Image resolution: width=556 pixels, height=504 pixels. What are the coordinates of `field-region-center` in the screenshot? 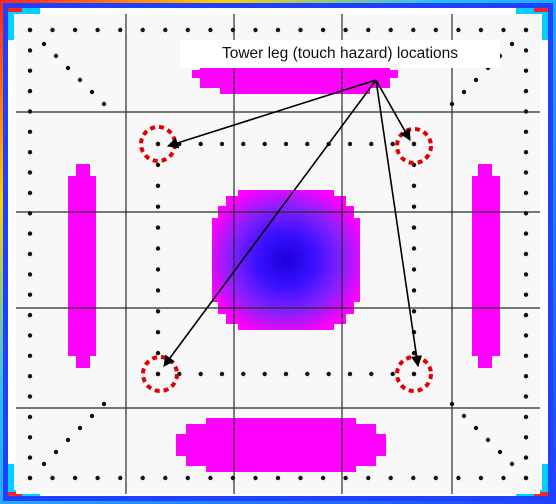 It's located at (286, 260).